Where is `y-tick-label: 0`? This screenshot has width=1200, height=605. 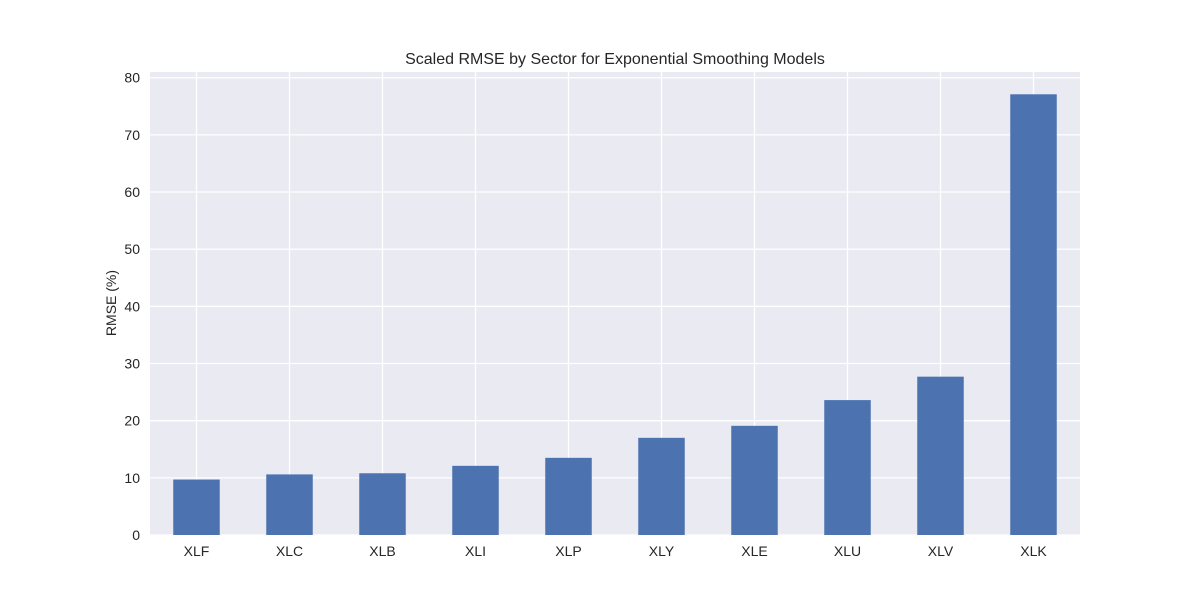 y-tick-label: 0 is located at coordinates (136, 535).